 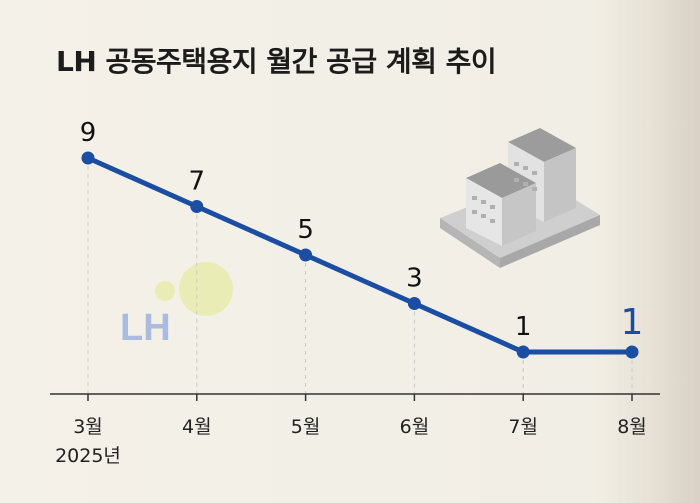 I want to click on data-label: 3, so click(x=414, y=279).